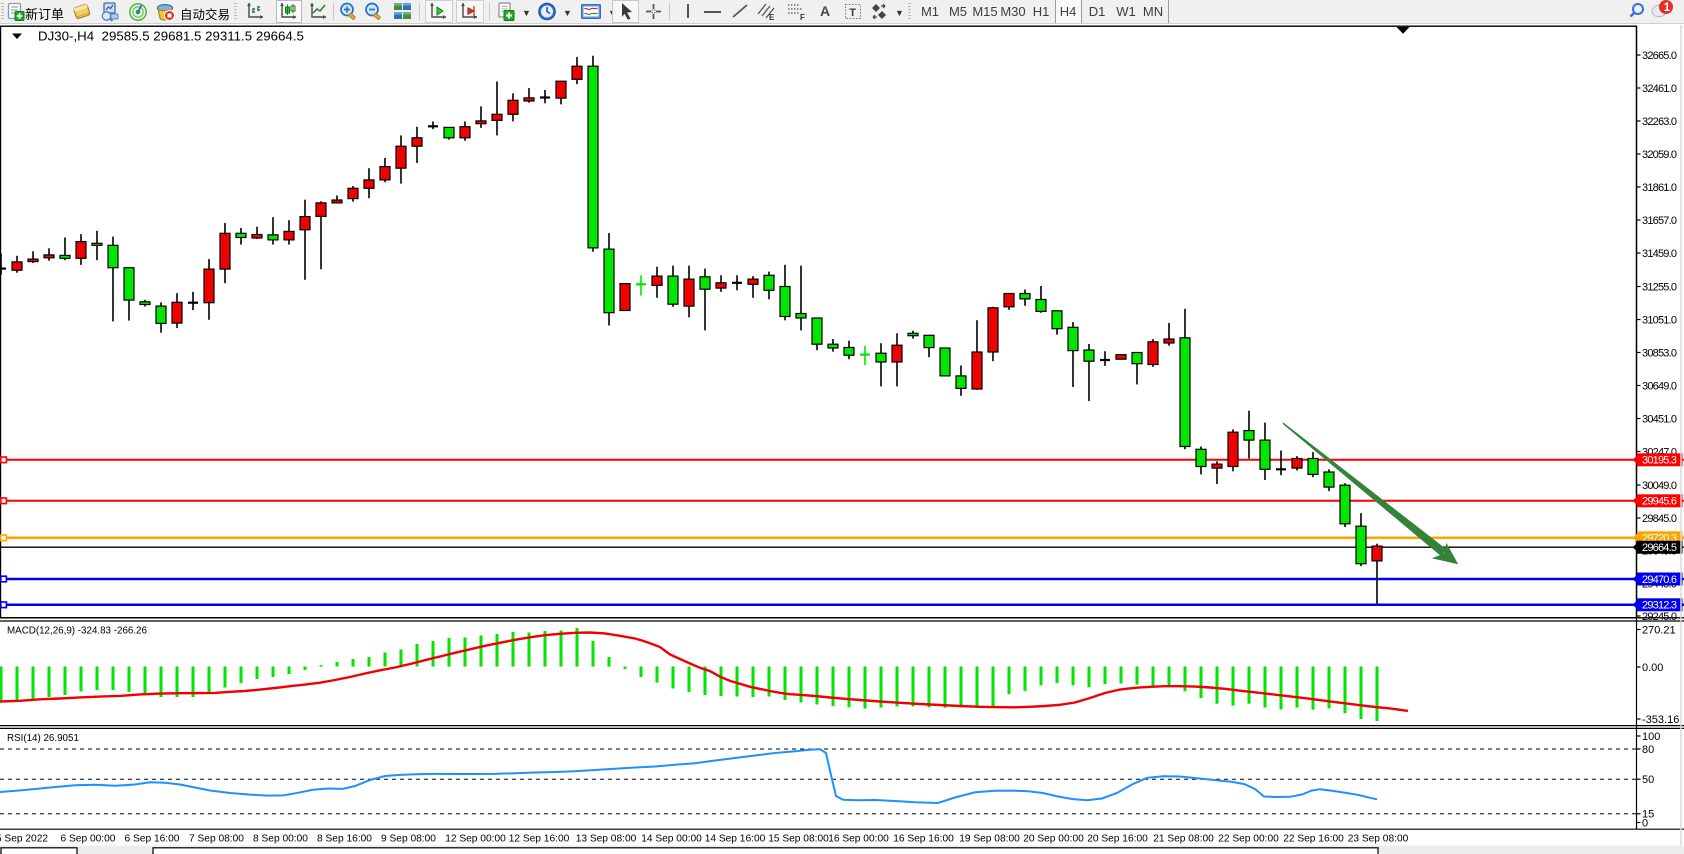 The image size is (1684, 854). What do you see at coordinates (1651, 737) in the screenshot?
I see `svg-text: 100` at bounding box center [1651, 737].